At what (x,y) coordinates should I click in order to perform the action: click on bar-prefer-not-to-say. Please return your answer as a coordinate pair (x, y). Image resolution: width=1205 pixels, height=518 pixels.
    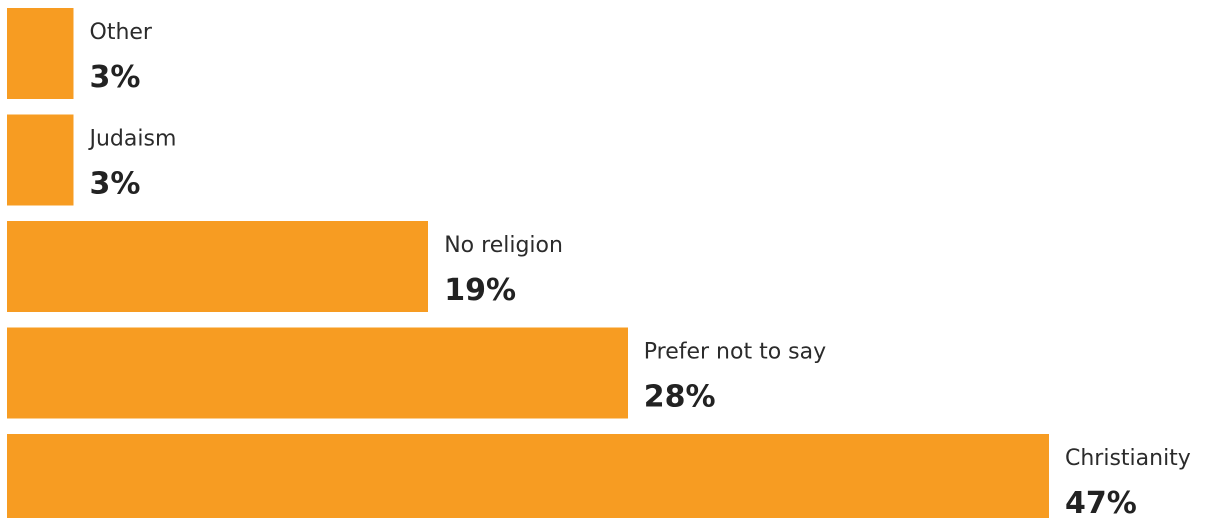
    Looking at the image, I should click on (317, 373).